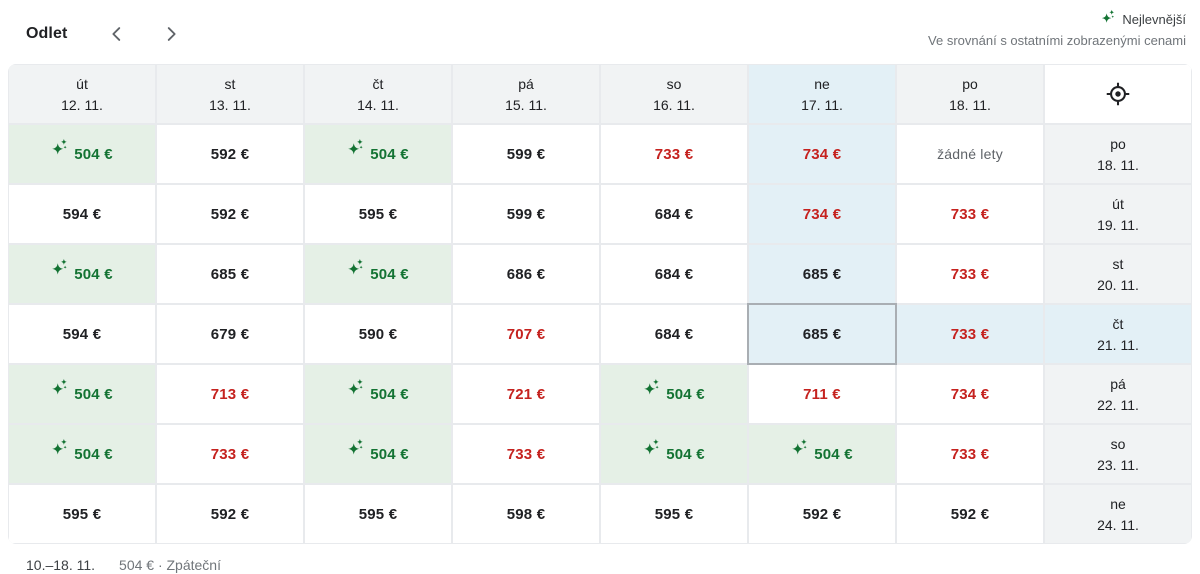  Describe the element at coordinates (1118, 154) in the screenshot. I see `row-header-po: po 18. 11.` at that location.